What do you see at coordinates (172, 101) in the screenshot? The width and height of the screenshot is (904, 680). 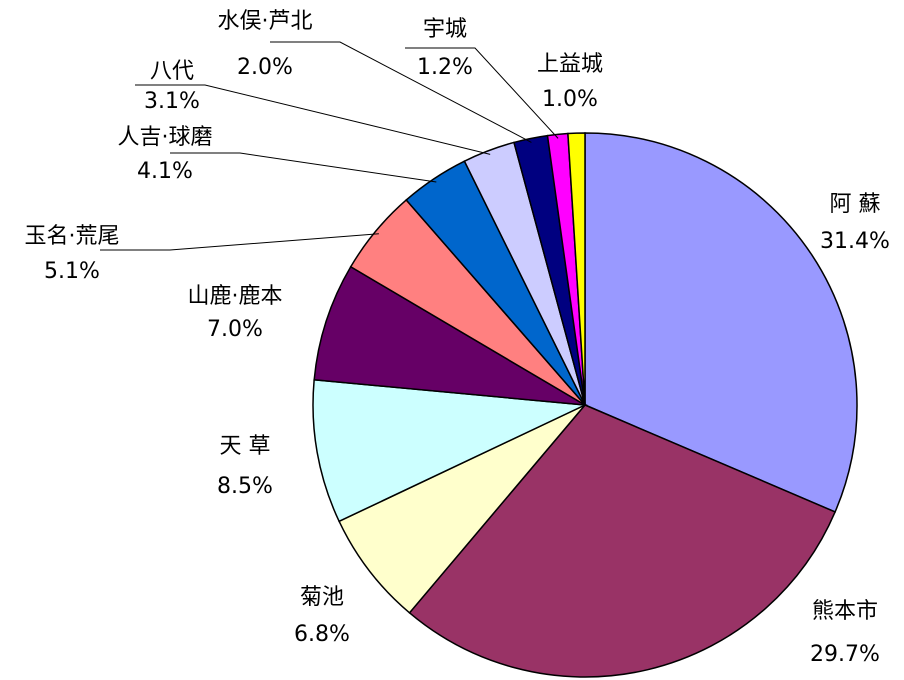 I see `slice-value: 3.1%` at bounding box center [172, 101].